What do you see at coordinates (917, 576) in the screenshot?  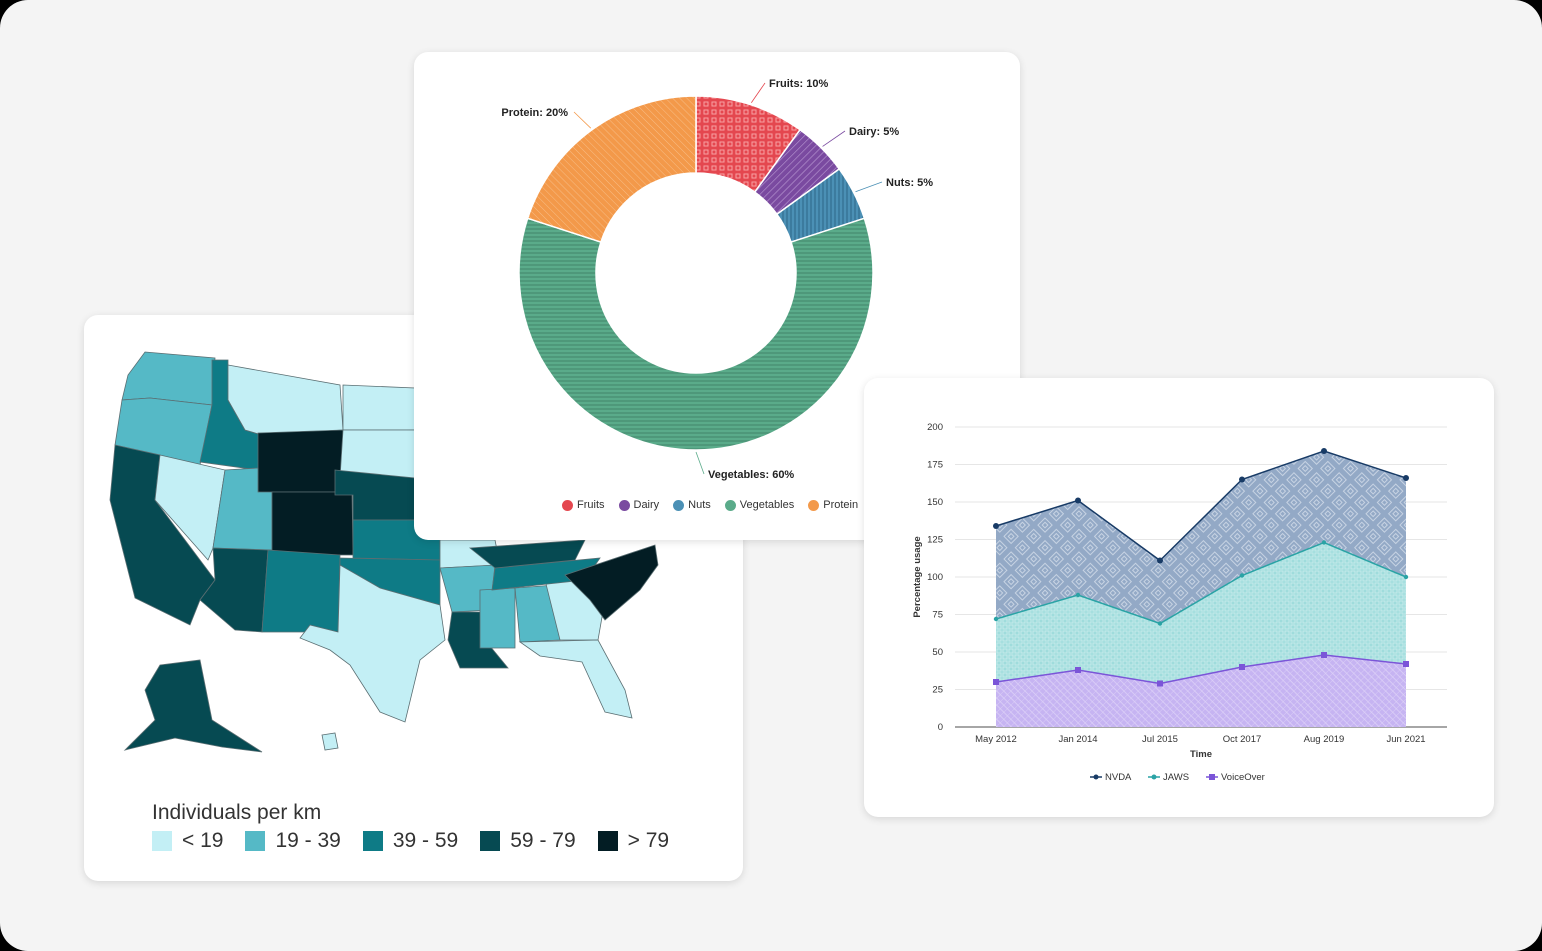 I see `y-axis-title: Percentage usage` at bounding box center [917, 576].